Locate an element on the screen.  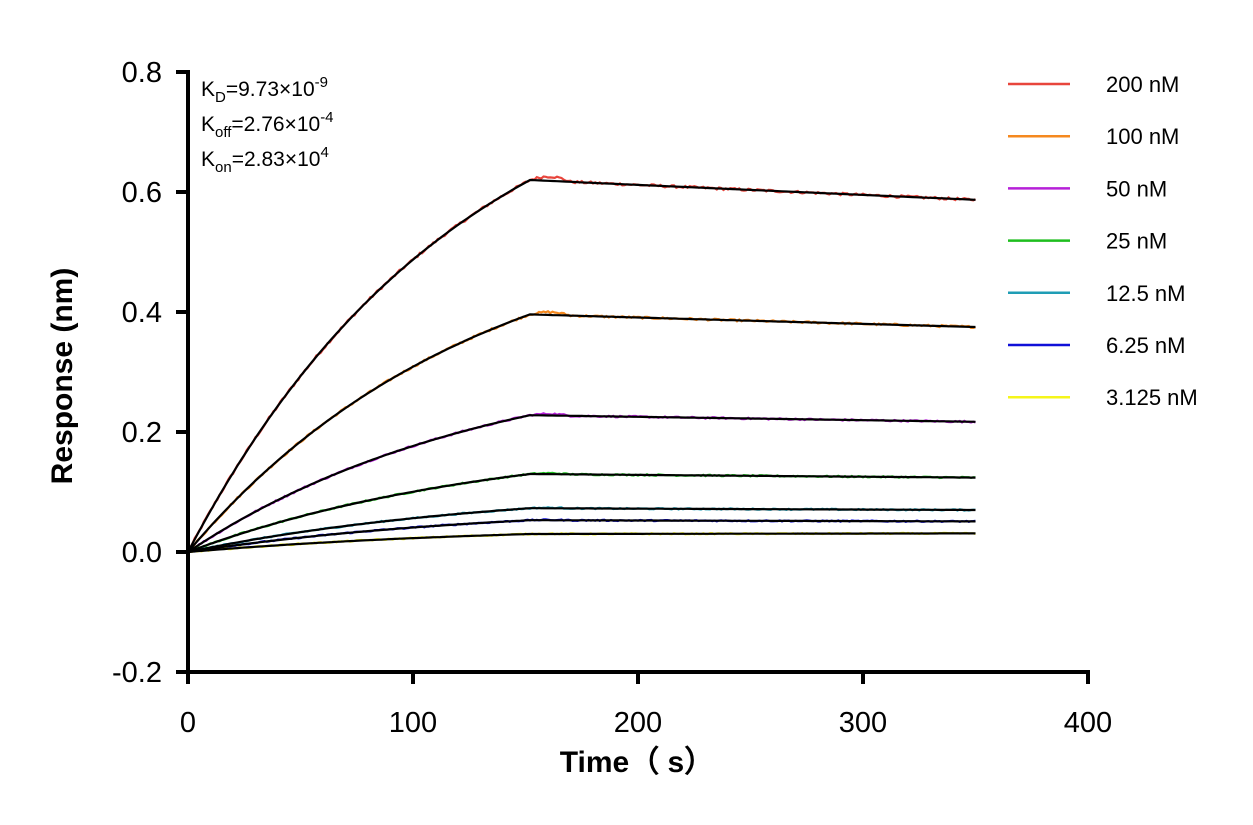
y-tick-label: 0.4 is located at coordinates (142, 313).